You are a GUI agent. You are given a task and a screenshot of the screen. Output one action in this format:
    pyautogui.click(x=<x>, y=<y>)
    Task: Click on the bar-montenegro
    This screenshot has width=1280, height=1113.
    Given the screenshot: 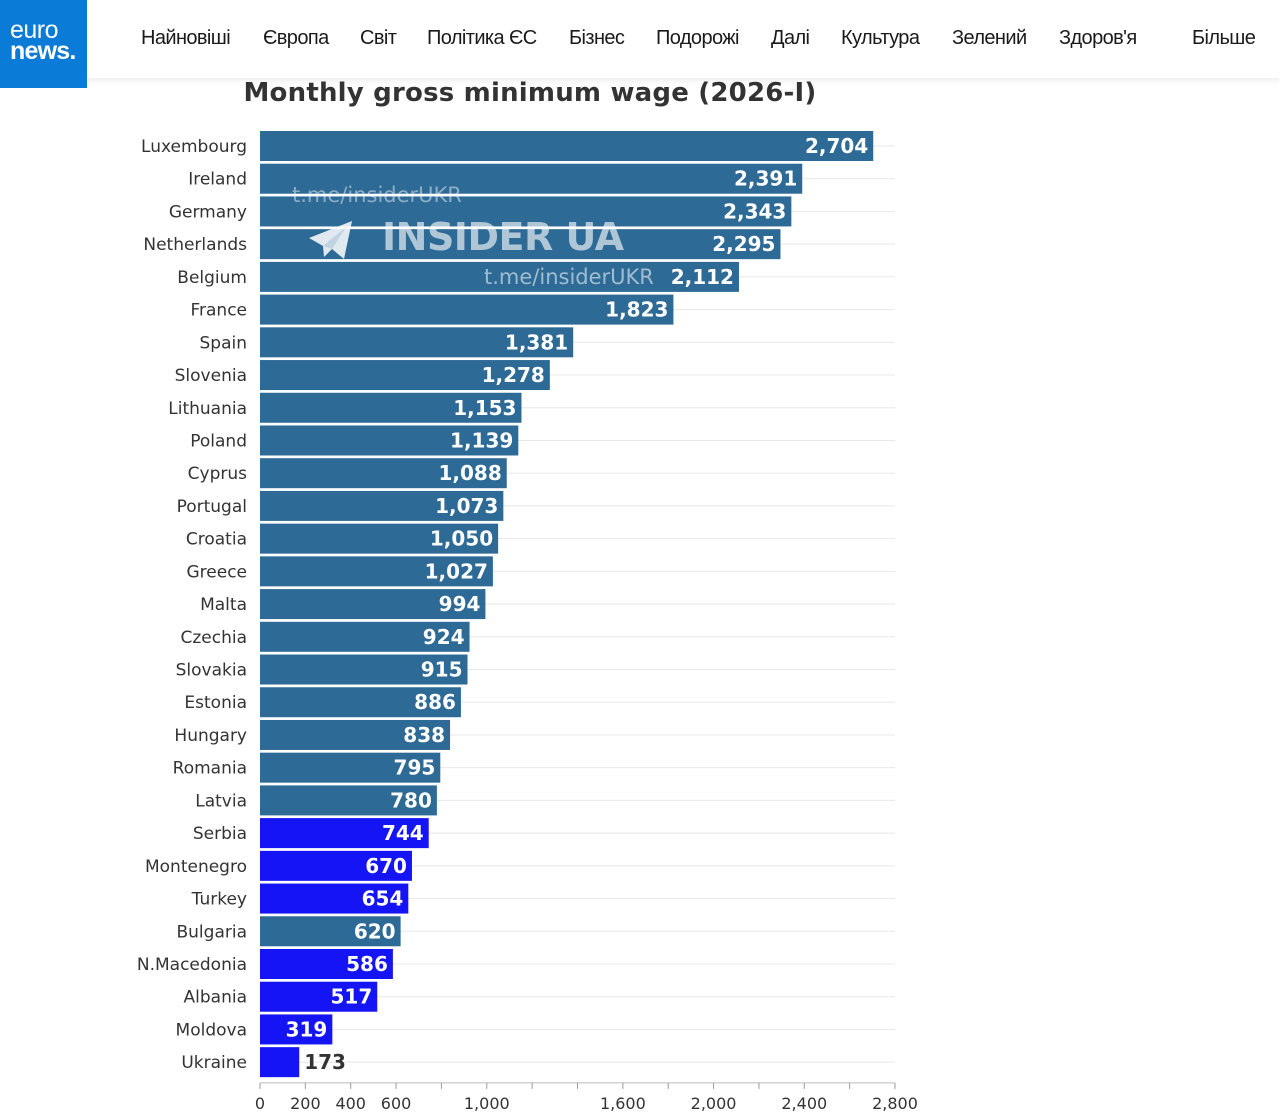 What is the action you would take?
    pyautogui.click(x=336, y=865)
    